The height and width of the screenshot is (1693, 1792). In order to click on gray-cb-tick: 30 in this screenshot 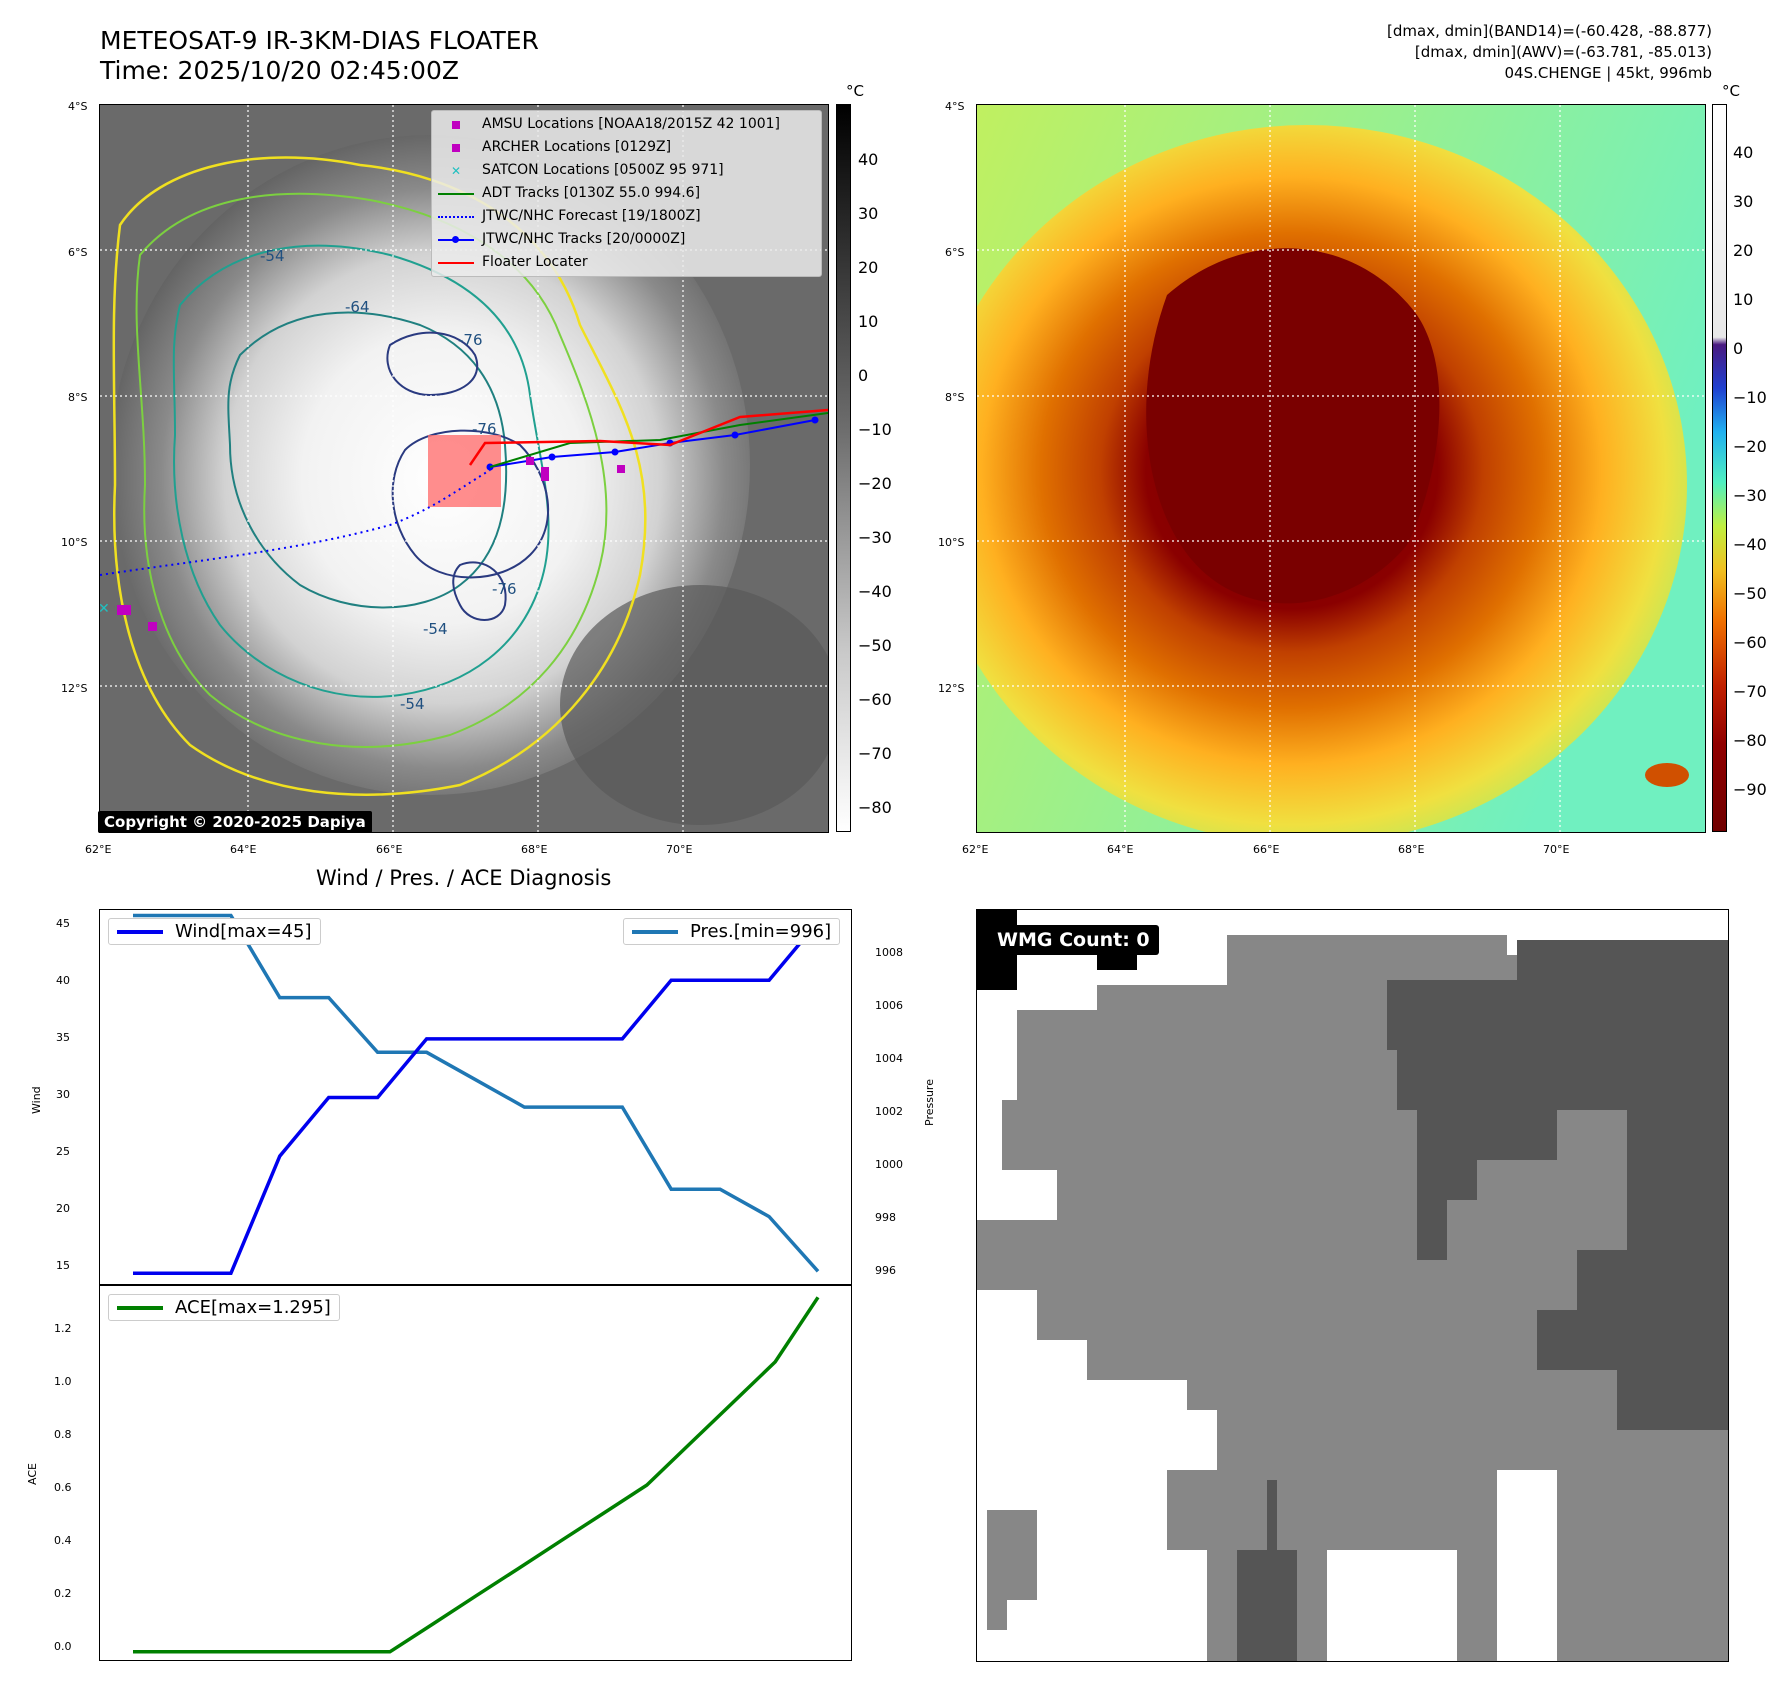, I will do `click(868, 213)`.